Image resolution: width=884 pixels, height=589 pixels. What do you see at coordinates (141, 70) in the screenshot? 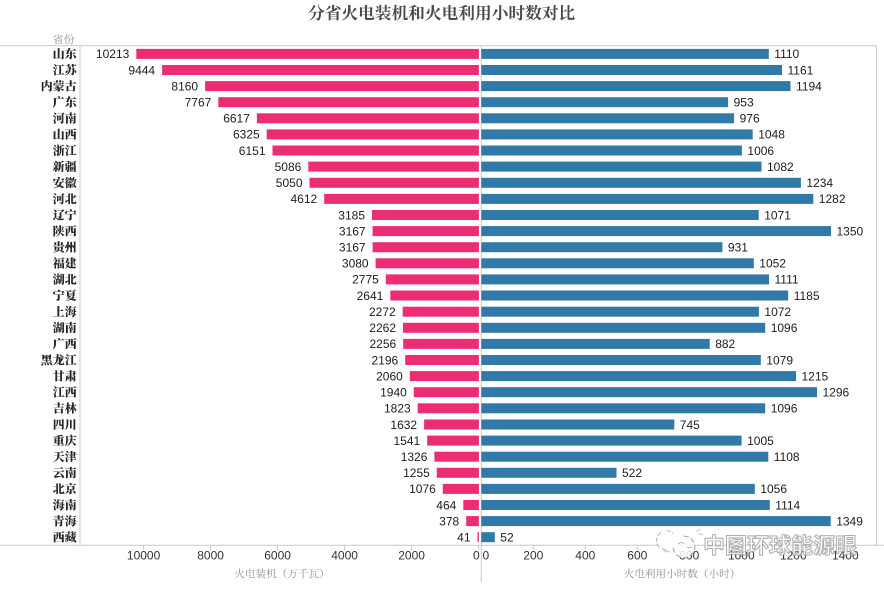
I see `svg-text: 9444` at bounding box center [141, 70].